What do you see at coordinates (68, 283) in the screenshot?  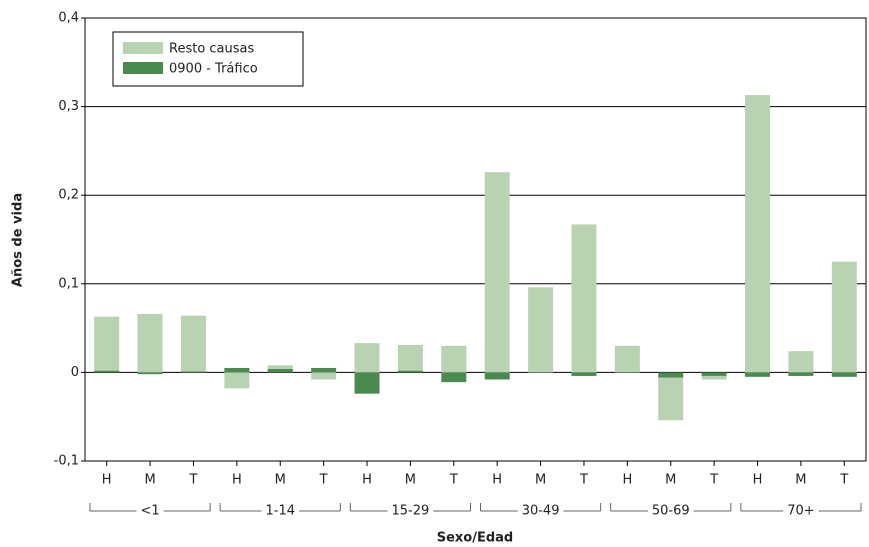 I see `y-tick-label: 0,1` at bounding box center [68, 283].